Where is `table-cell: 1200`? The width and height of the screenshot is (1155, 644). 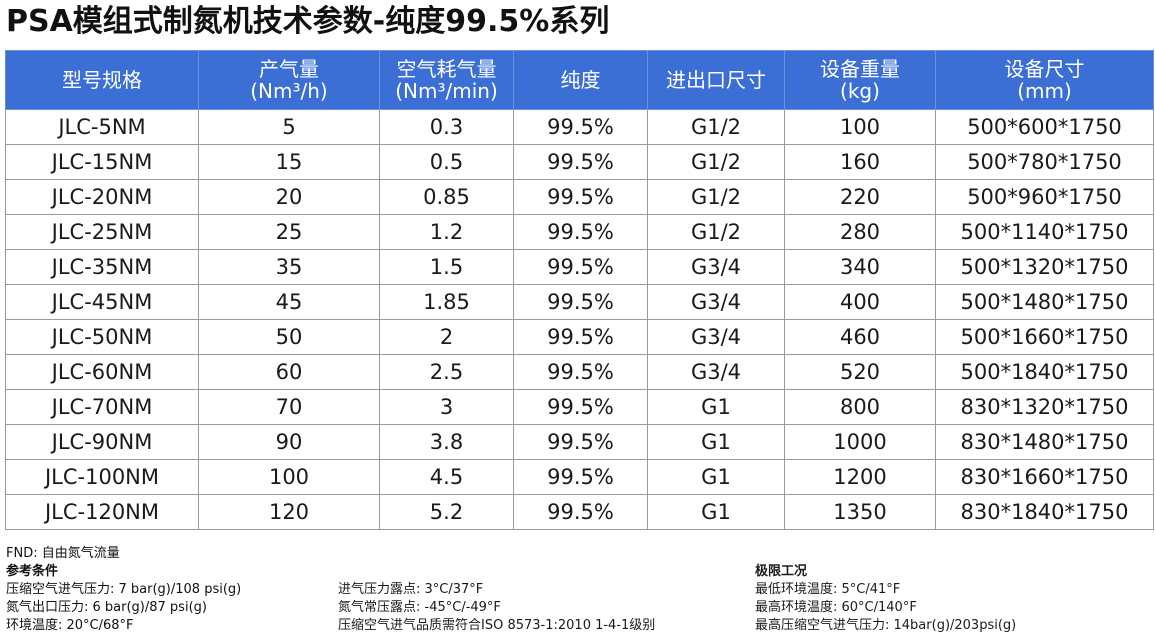
table-cell: 1200 is located at coordinates (860, 477).